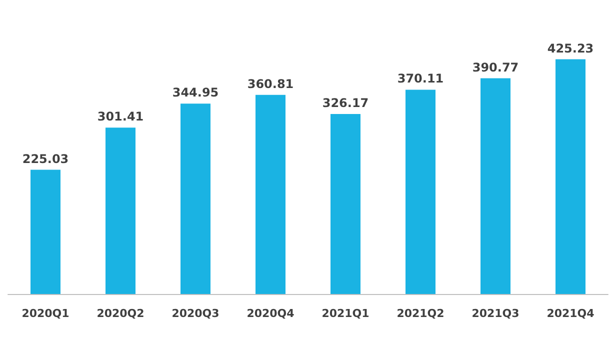  I want to click on x-tick-label: 2020Q2, so click(120, 313).